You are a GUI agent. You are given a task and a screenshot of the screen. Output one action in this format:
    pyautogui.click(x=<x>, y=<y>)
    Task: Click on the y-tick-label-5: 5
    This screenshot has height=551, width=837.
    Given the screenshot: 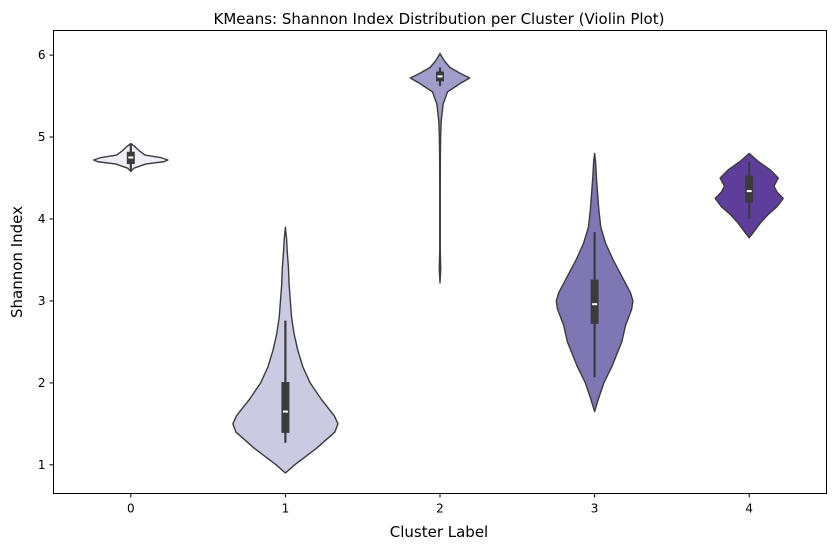 What is the action you would take?
    pyautogui.click(x=42, y=137)
    